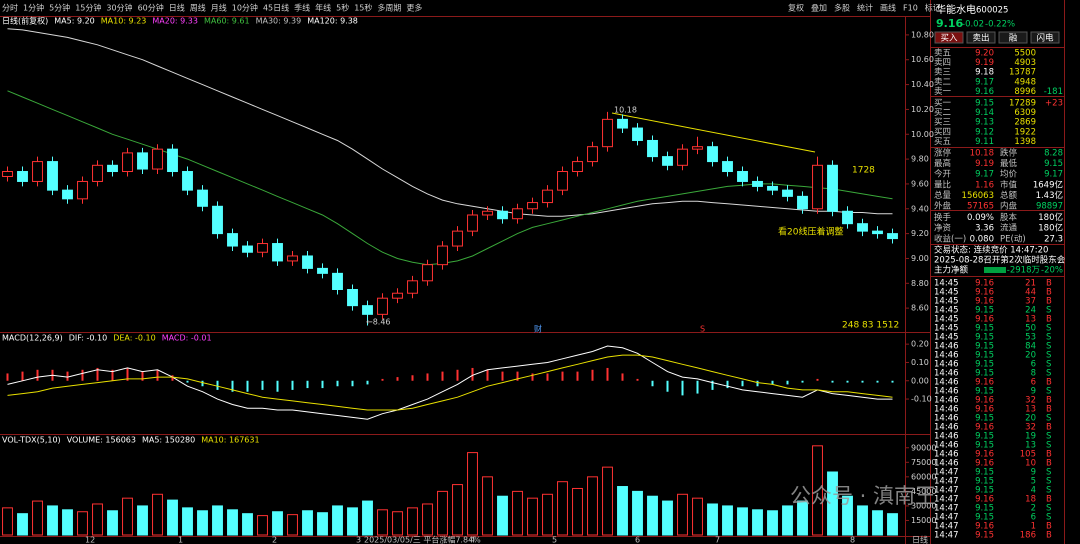  I want to click on stat-label: 均价, so click(1009, 174).